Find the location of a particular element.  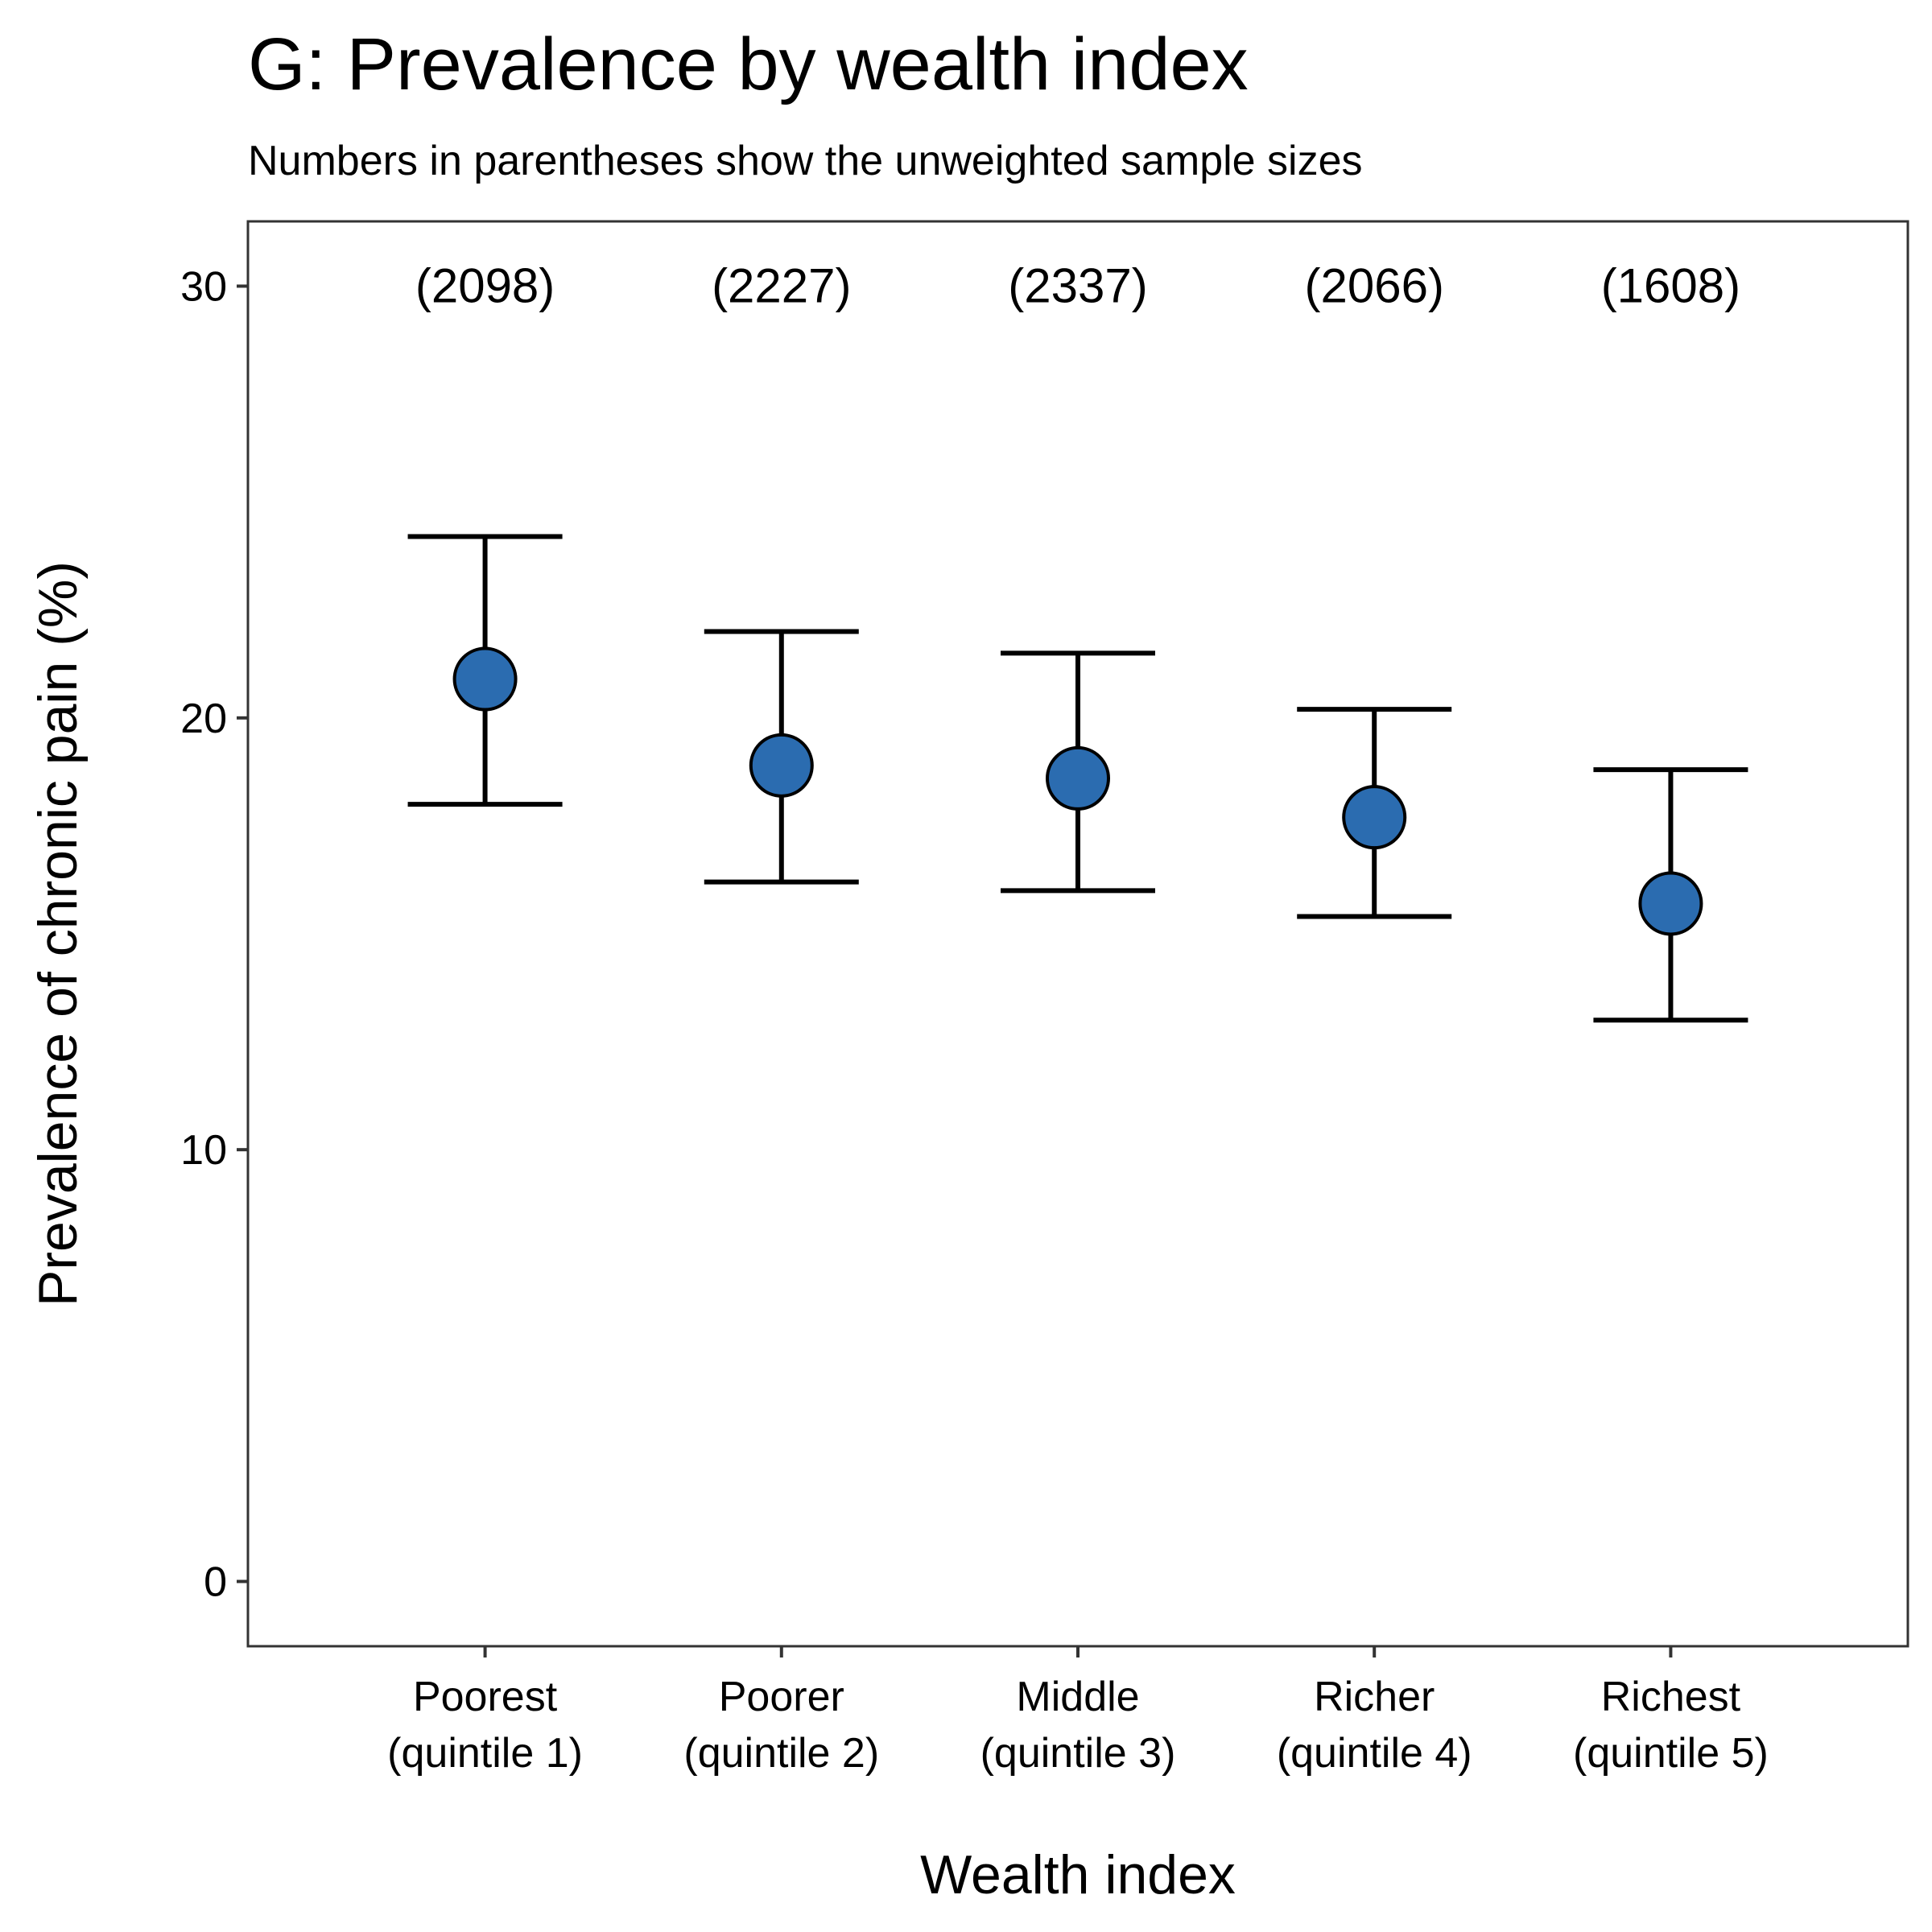

sample-size-label: (1608) is located at coordinates (1670, 285).